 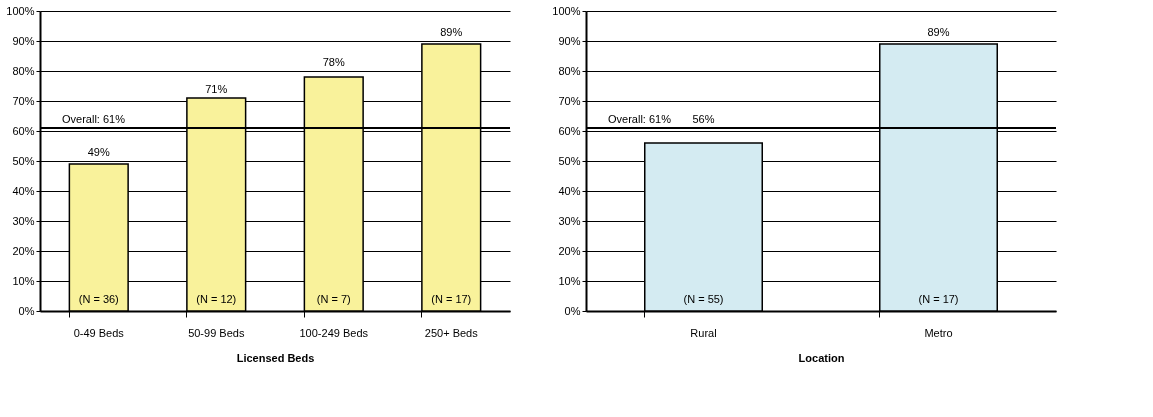 I want to click on annotation: (N = 36), so click(x=98, y=299).